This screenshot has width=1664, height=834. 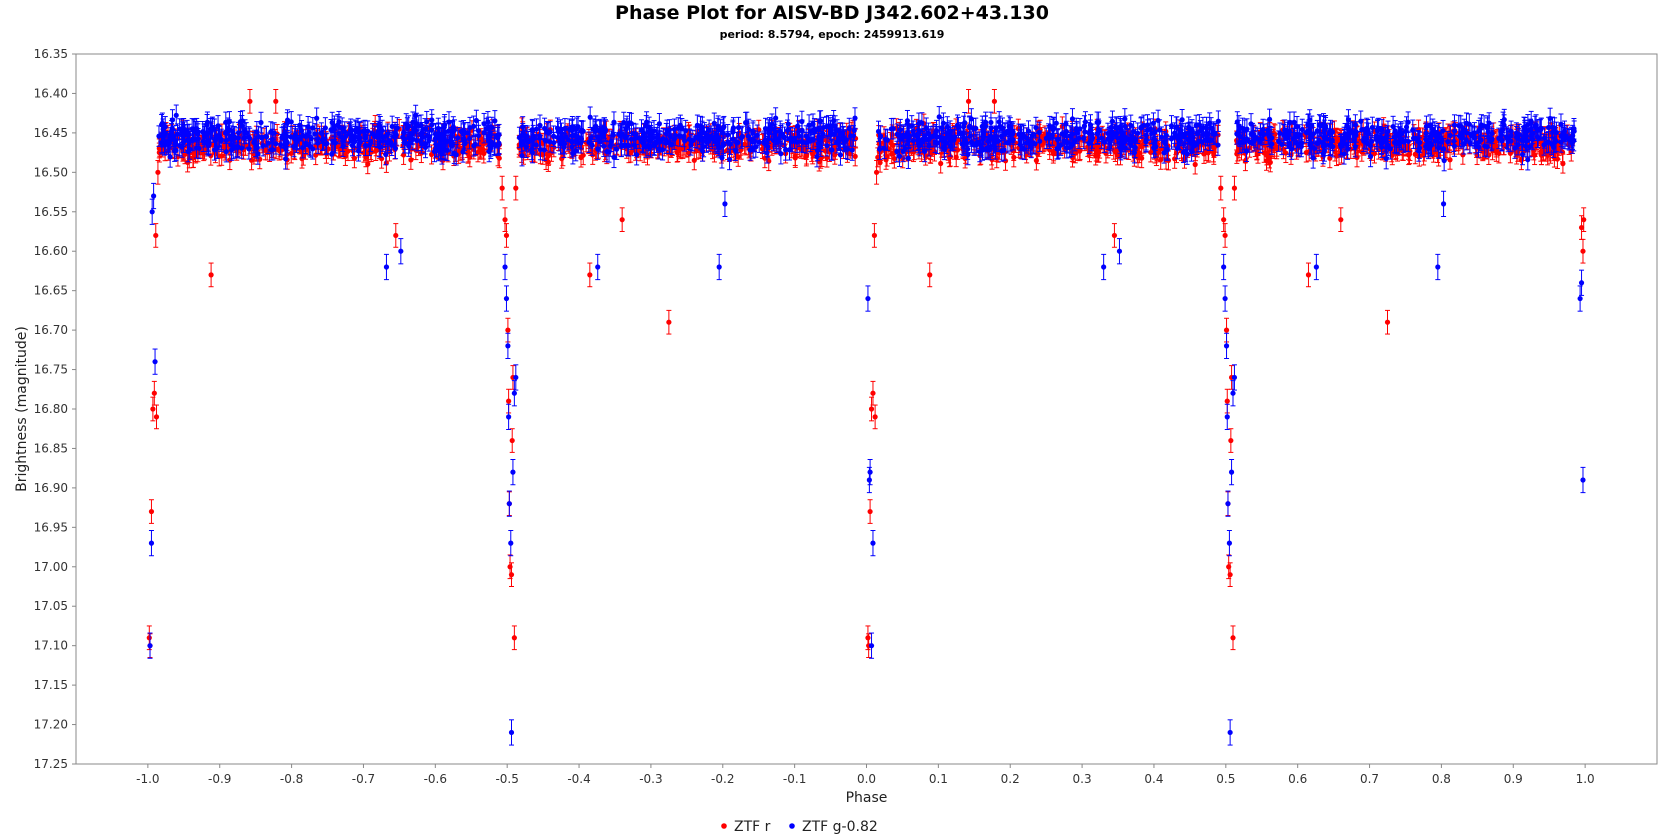 I want to click on chart-title: Phase Plot for AISV-BD J342.602+43.130, so click(x=832, y=13).